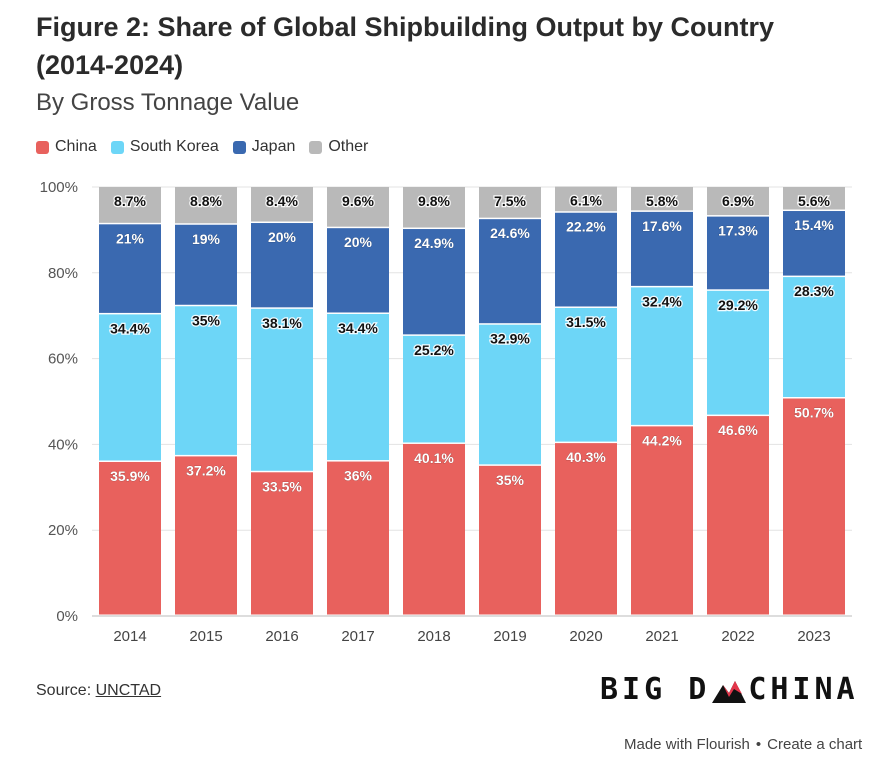  I want to click on data-label: 6.9%, so click(738, 201).